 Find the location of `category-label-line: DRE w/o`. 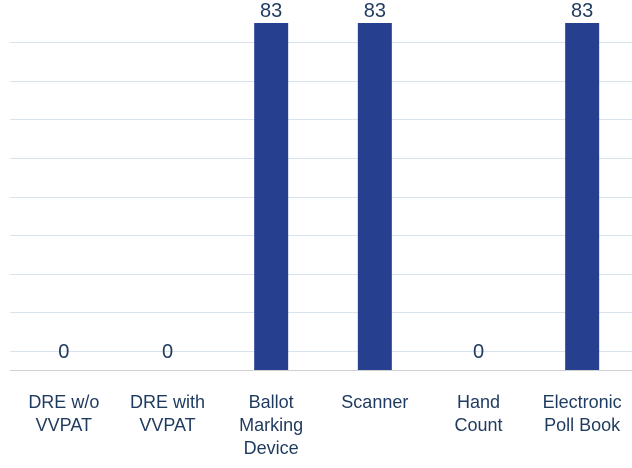

category-label-line: DRE w/o is located at coordinates (63, 402).